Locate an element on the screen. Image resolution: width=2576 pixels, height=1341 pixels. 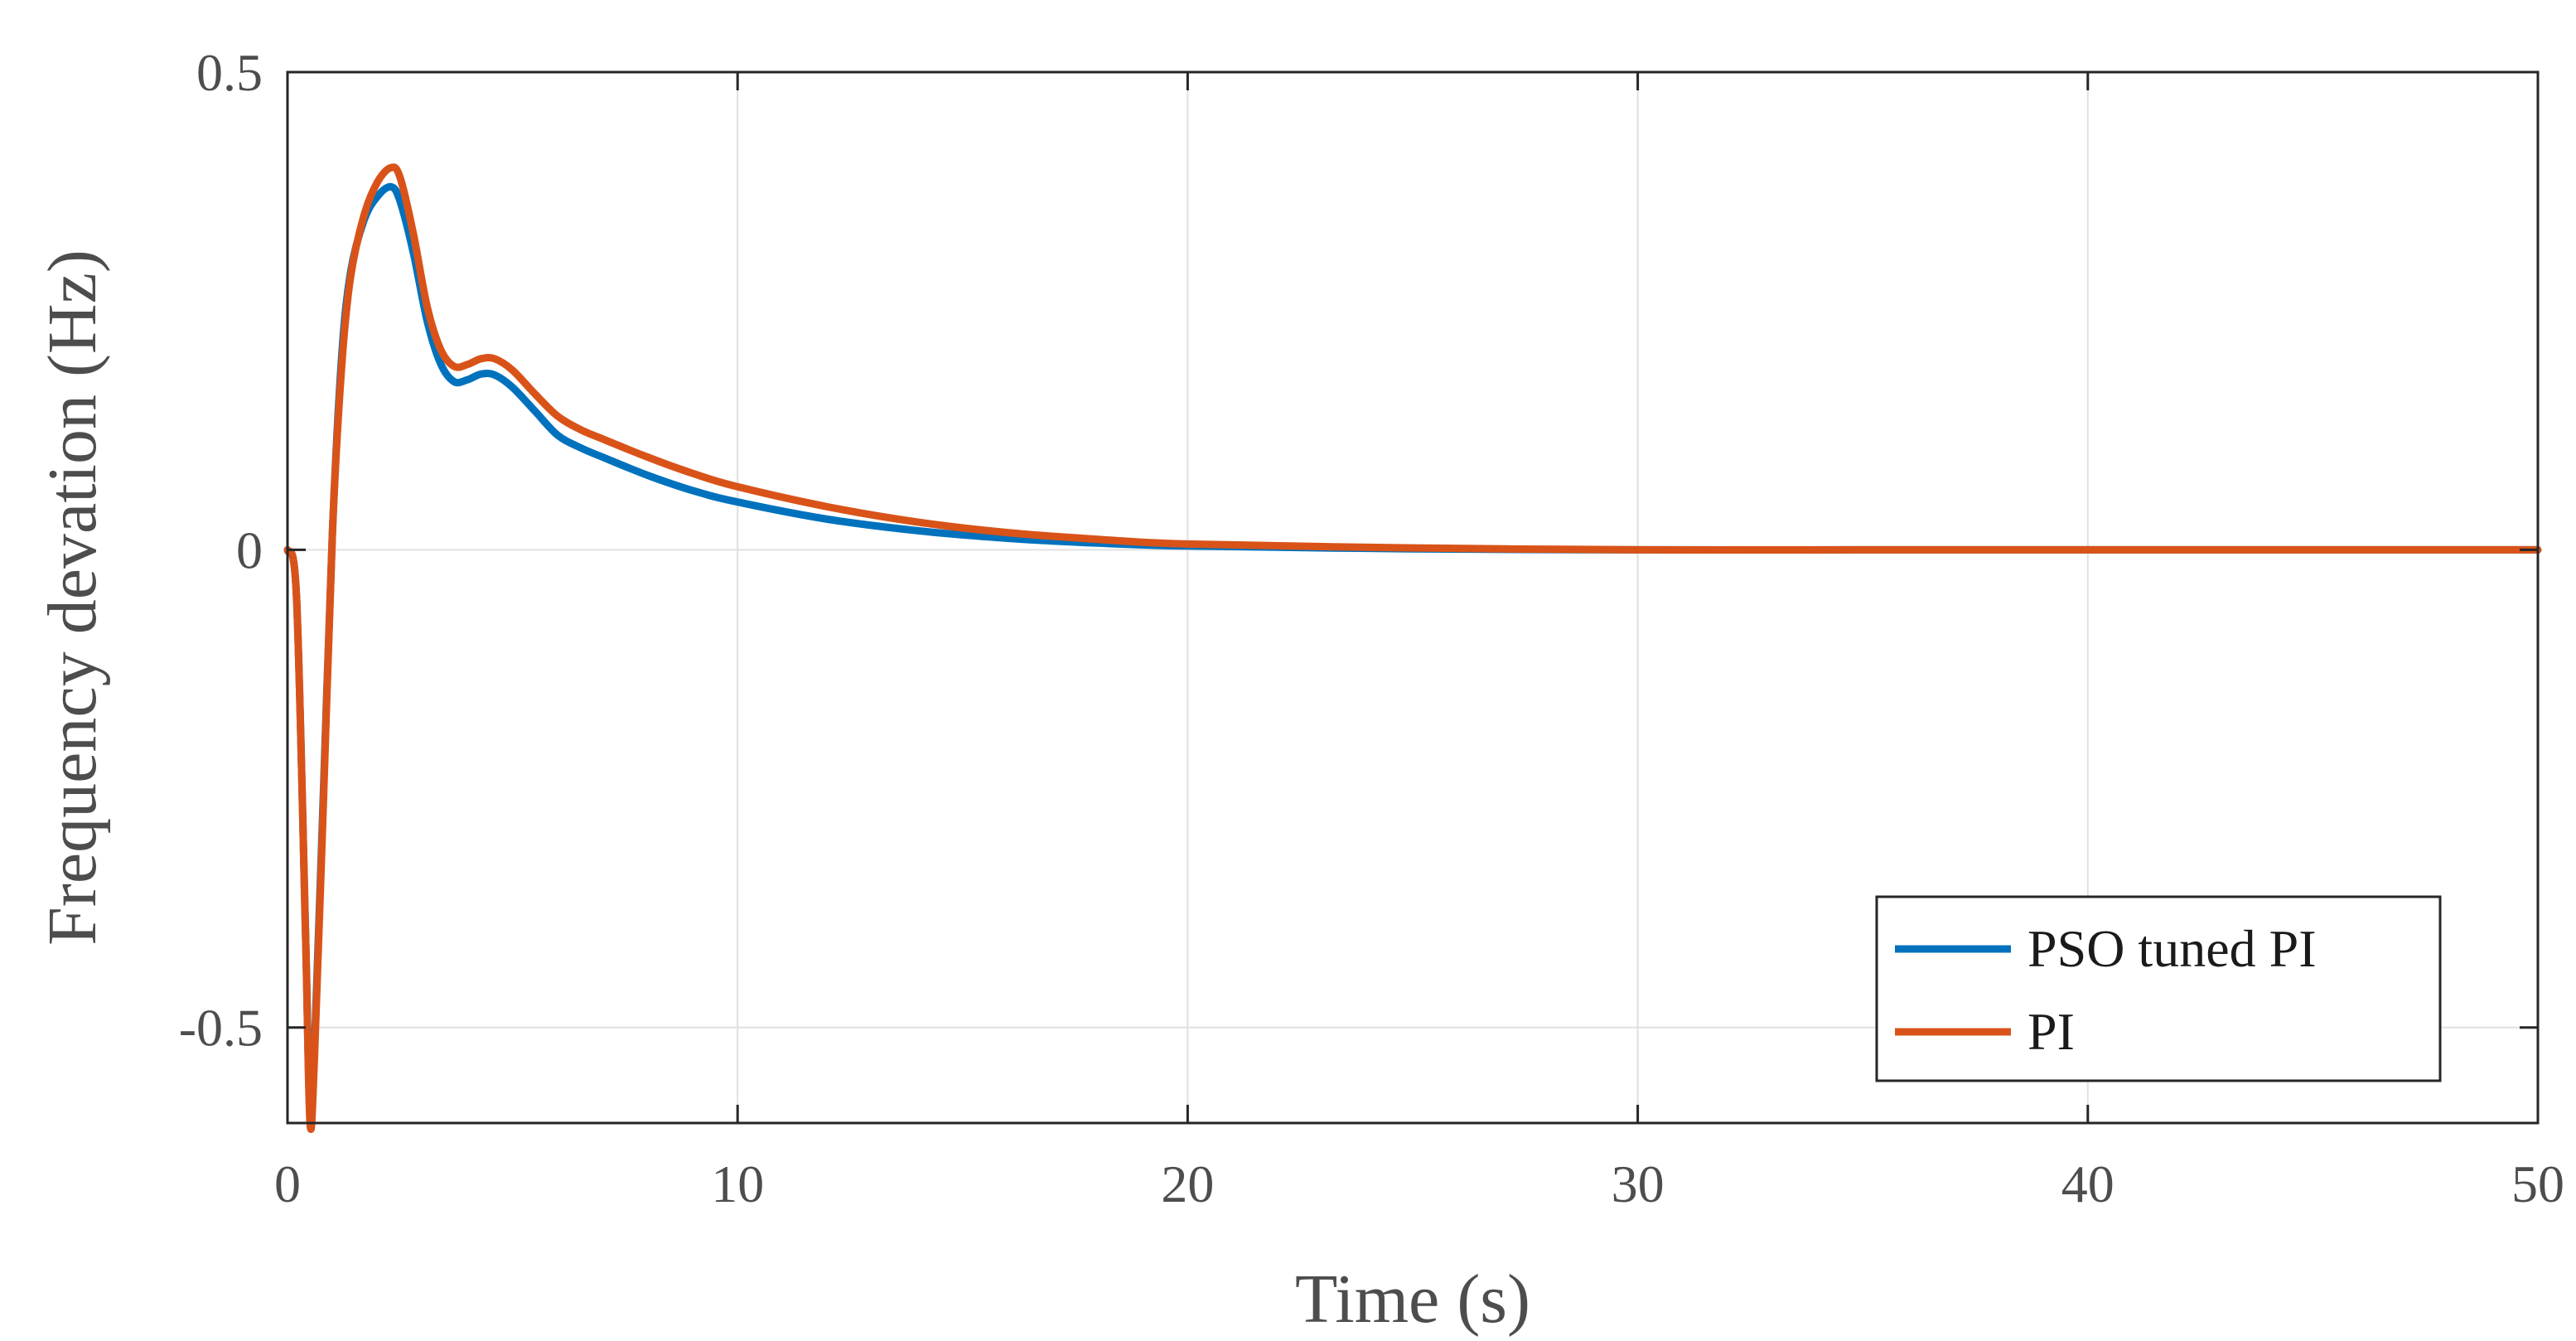
legend: PSO tuned PI PI is located at coordinates (2158, 989).